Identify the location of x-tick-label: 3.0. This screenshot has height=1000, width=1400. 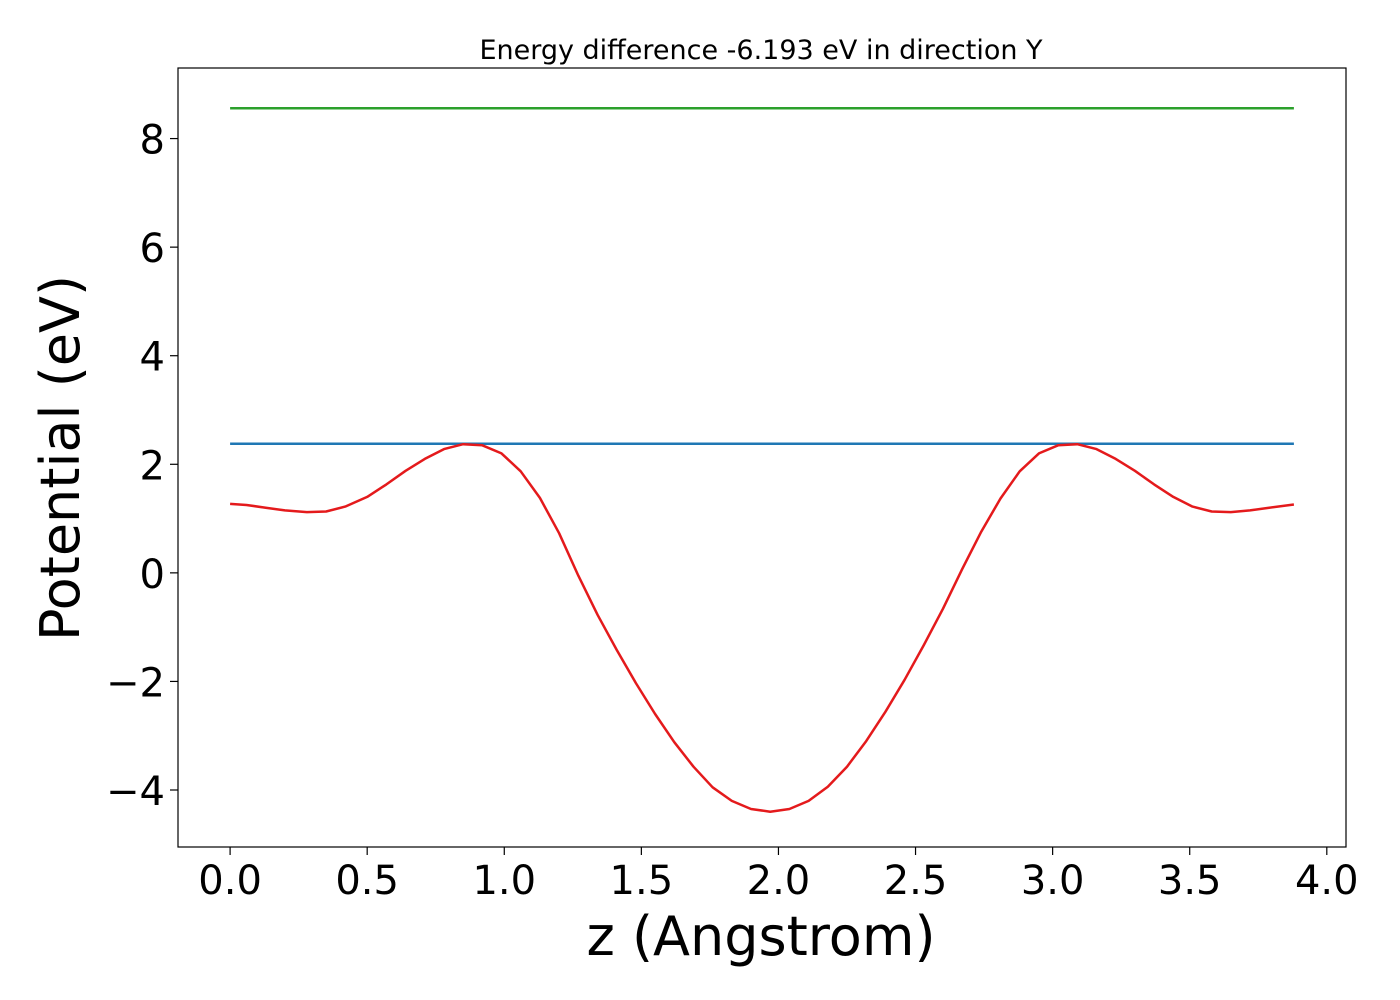
(1053, 881).